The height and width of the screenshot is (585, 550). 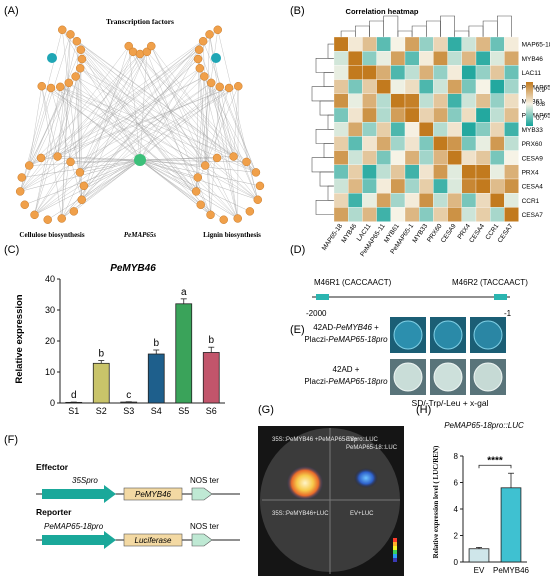 I want to click on heatmap-col-label: CESA9, so click(x=449, y=233).